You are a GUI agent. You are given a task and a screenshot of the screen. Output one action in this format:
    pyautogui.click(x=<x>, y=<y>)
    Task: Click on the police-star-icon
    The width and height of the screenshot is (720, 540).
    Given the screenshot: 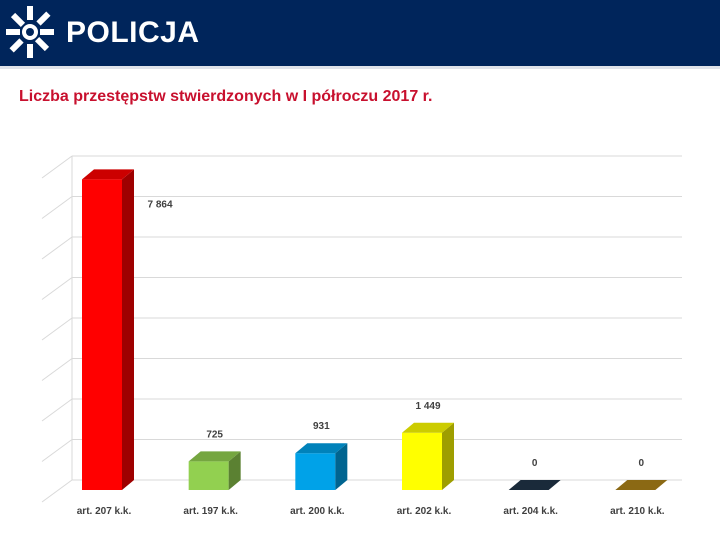 What is the action you would take?
    pyautogui.click(x=30, y=32)
    